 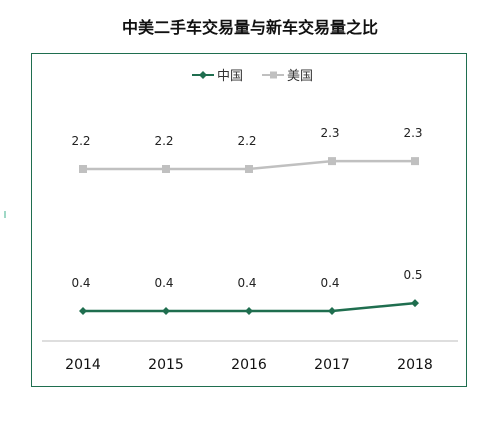 I want to click on data-point-usa-2017, so click(x=332, y=161).